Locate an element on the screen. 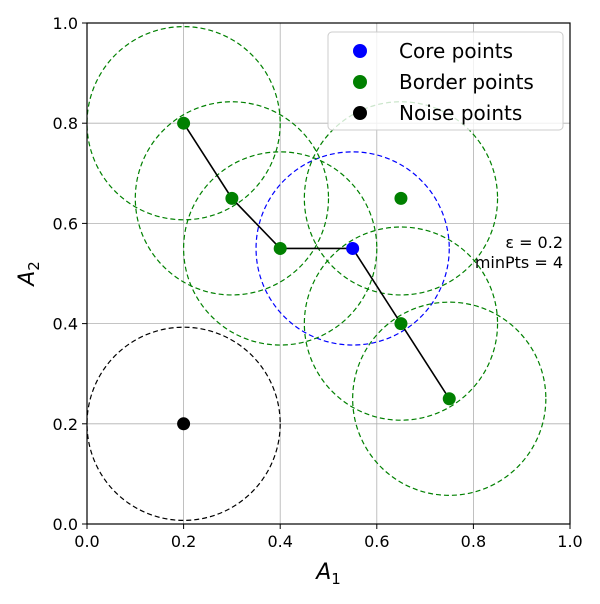 The height and width of the screenshot is (604, 600). x-tick-label: 0.6 is located at coordinates (376, 541).